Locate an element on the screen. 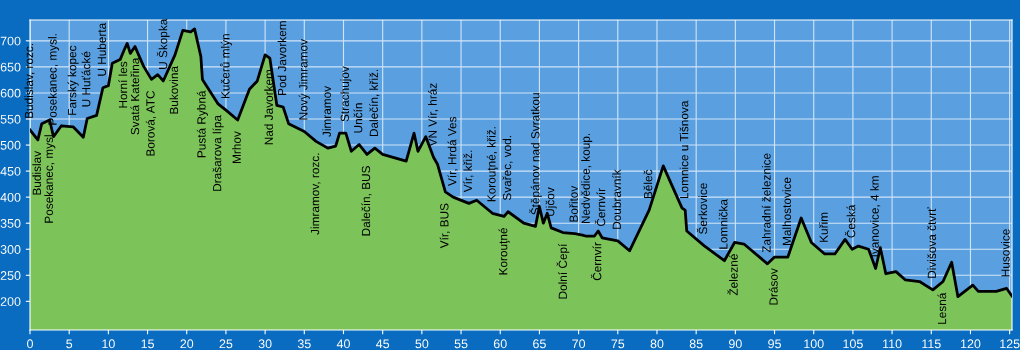  annotation: Bukovina is located at coordinates (174, 90).